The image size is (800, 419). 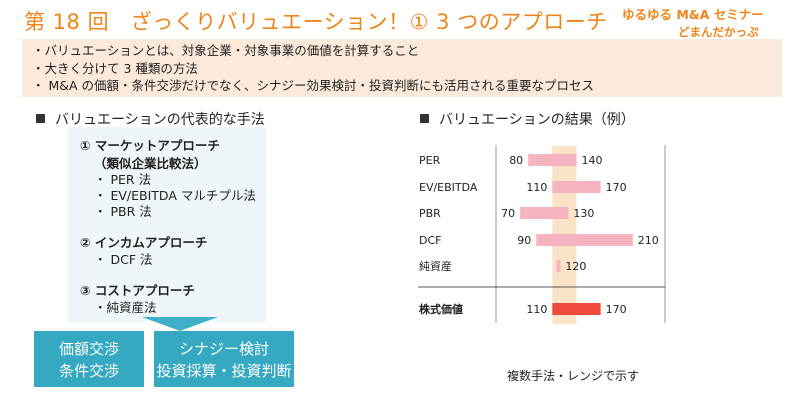 What do you see at coordinates (137, 290) in the screenshot?
I see `cost-approach-title: ③ コストアプローチ` at bounding box center [137, 290].